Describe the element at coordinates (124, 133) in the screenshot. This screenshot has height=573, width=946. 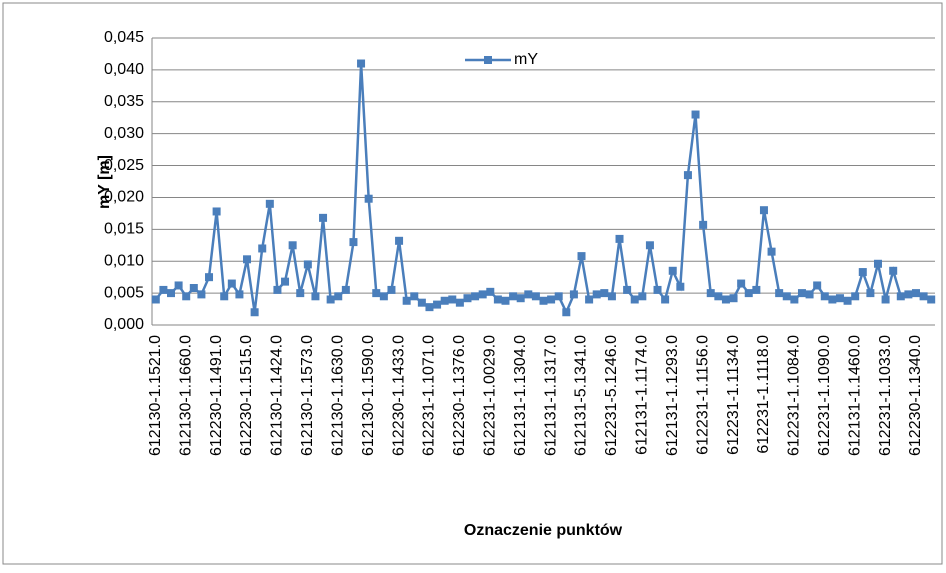
I see `y-tick-label: 0,030` at that location.